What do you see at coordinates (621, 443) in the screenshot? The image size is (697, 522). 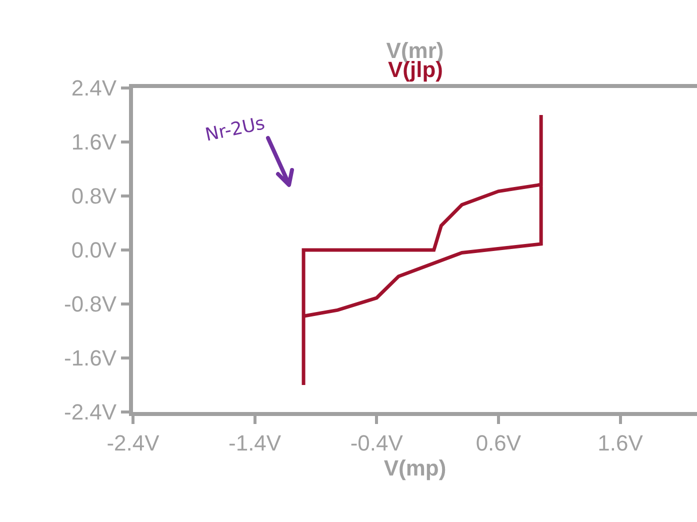 I see `x-tick-label: 1.6V` at bounding box center [621, 443].